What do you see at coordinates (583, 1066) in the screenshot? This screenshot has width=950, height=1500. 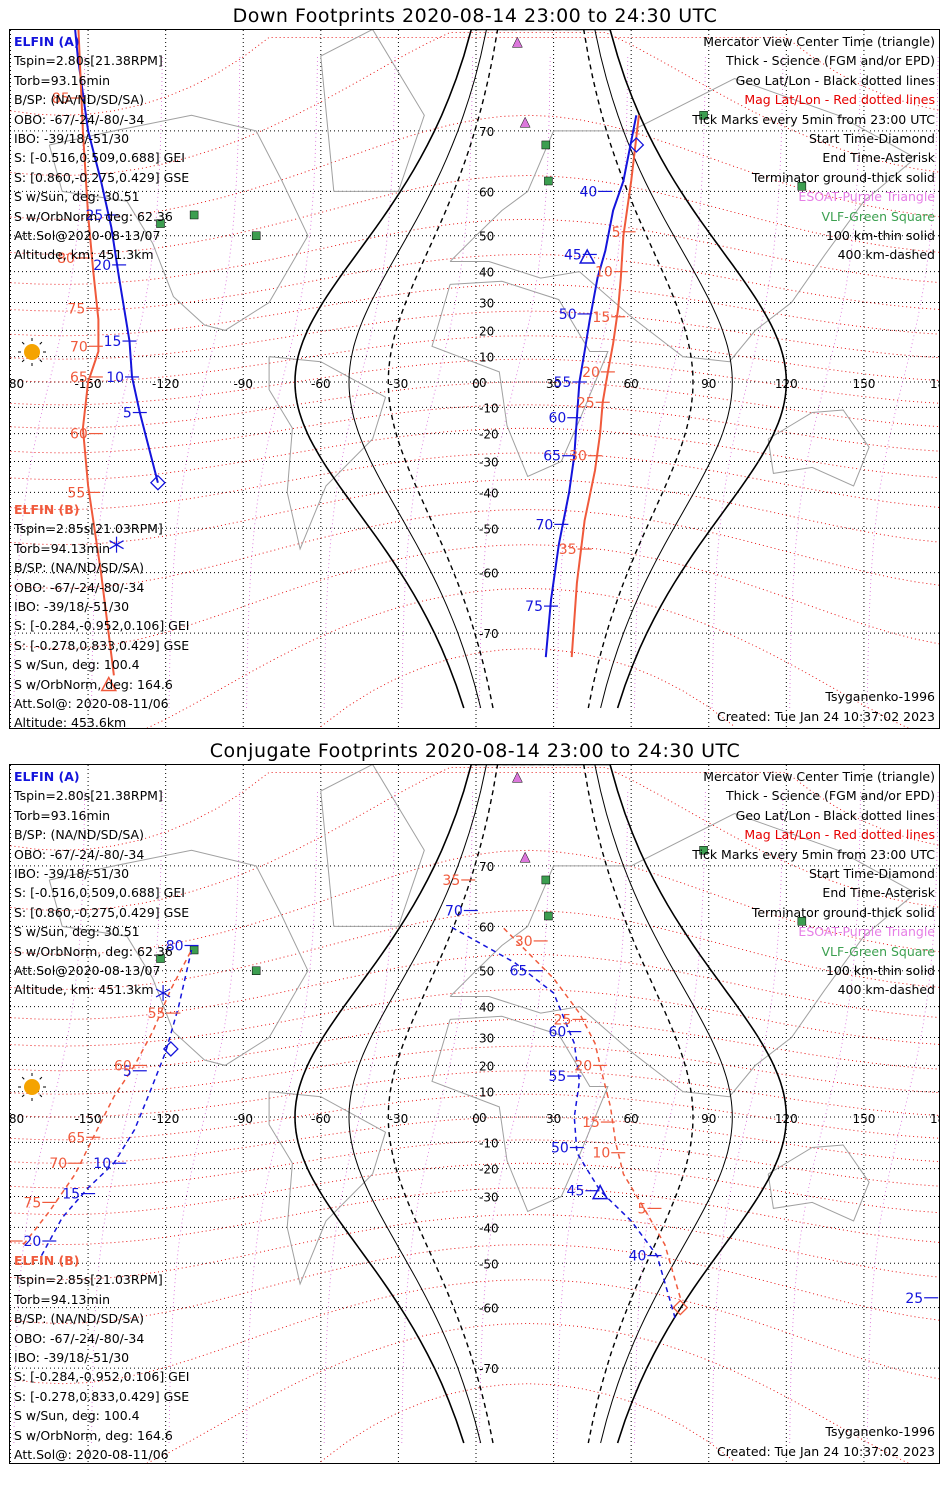 I see `elfin-b-tick-label: 20` at bounding box center [583, 1066].